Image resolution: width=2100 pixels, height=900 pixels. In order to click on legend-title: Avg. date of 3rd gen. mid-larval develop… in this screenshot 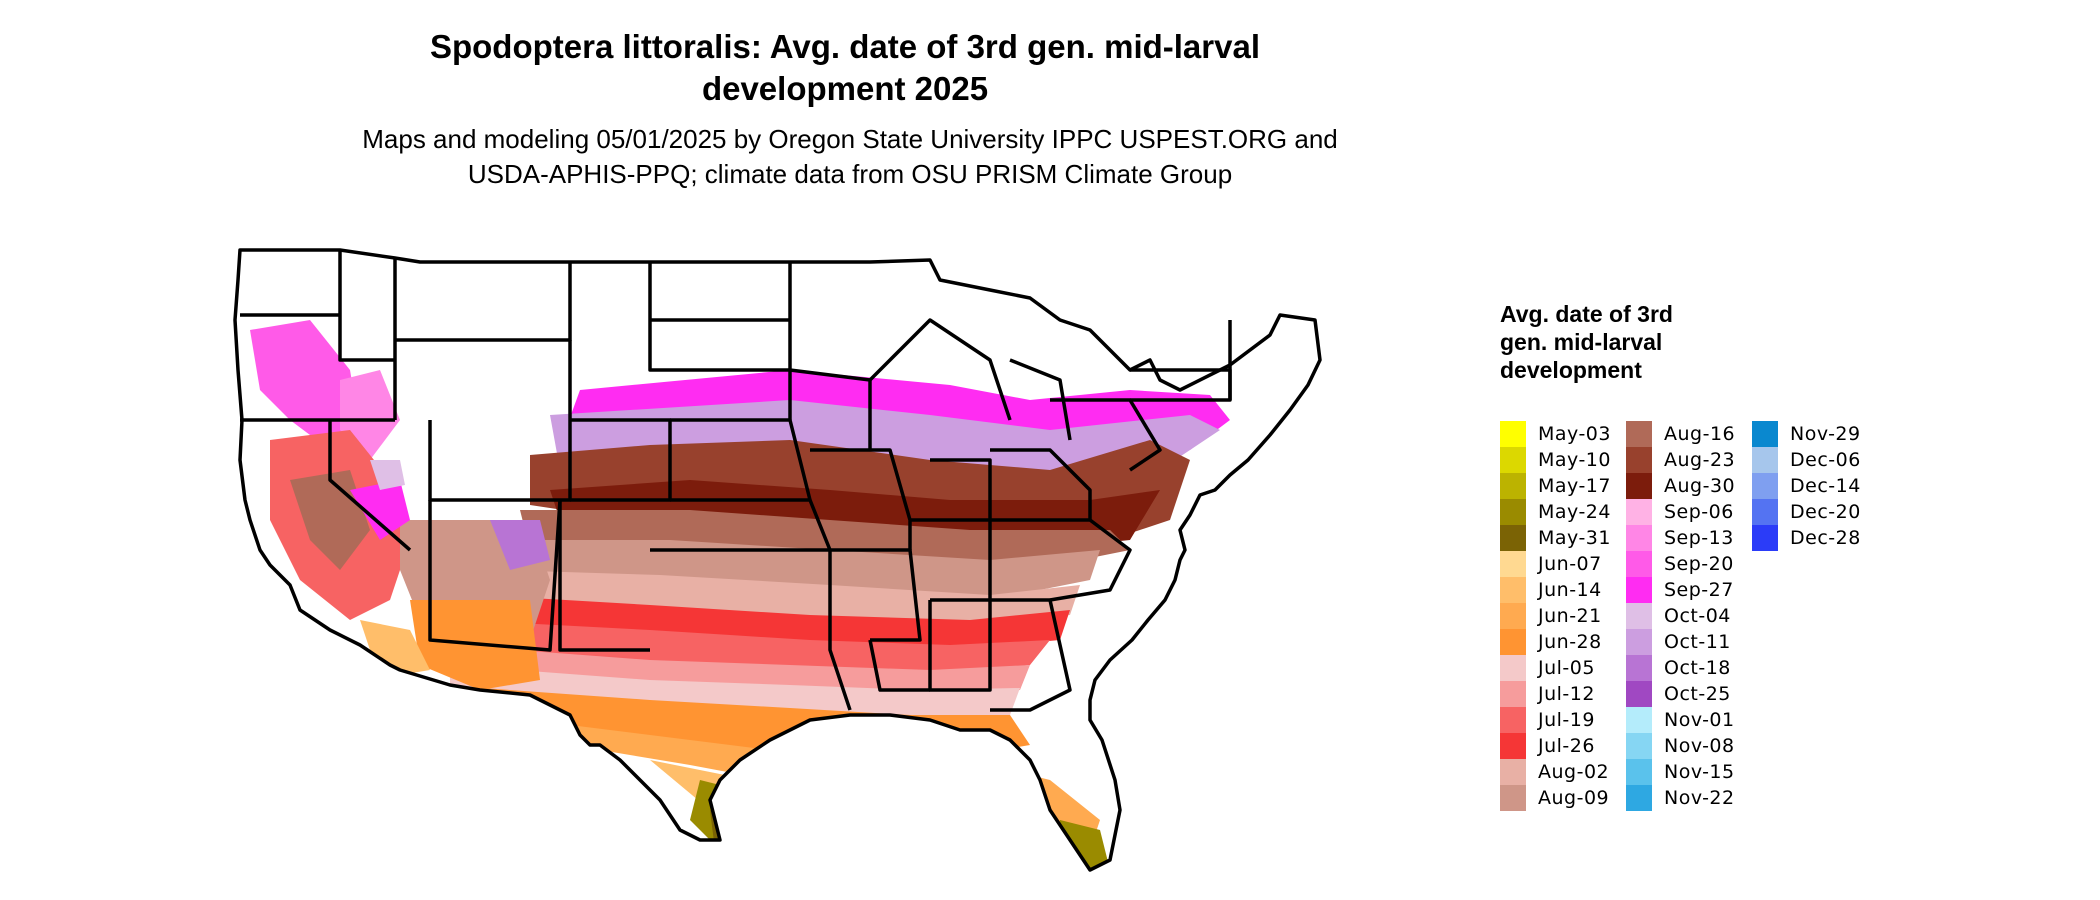, I will do `click(1586, 342)`.